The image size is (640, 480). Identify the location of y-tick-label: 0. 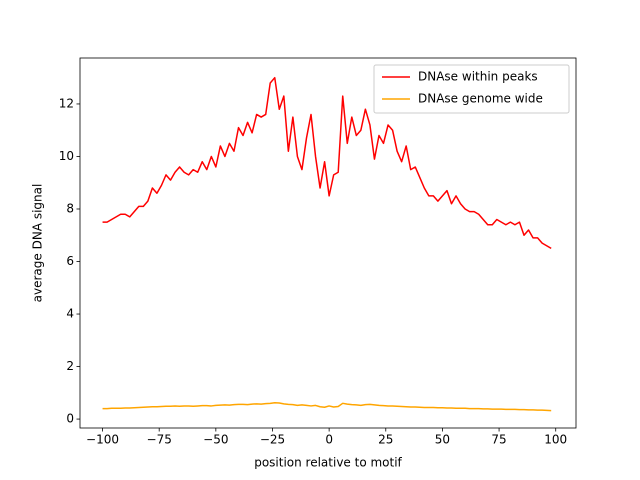
(70, 419).